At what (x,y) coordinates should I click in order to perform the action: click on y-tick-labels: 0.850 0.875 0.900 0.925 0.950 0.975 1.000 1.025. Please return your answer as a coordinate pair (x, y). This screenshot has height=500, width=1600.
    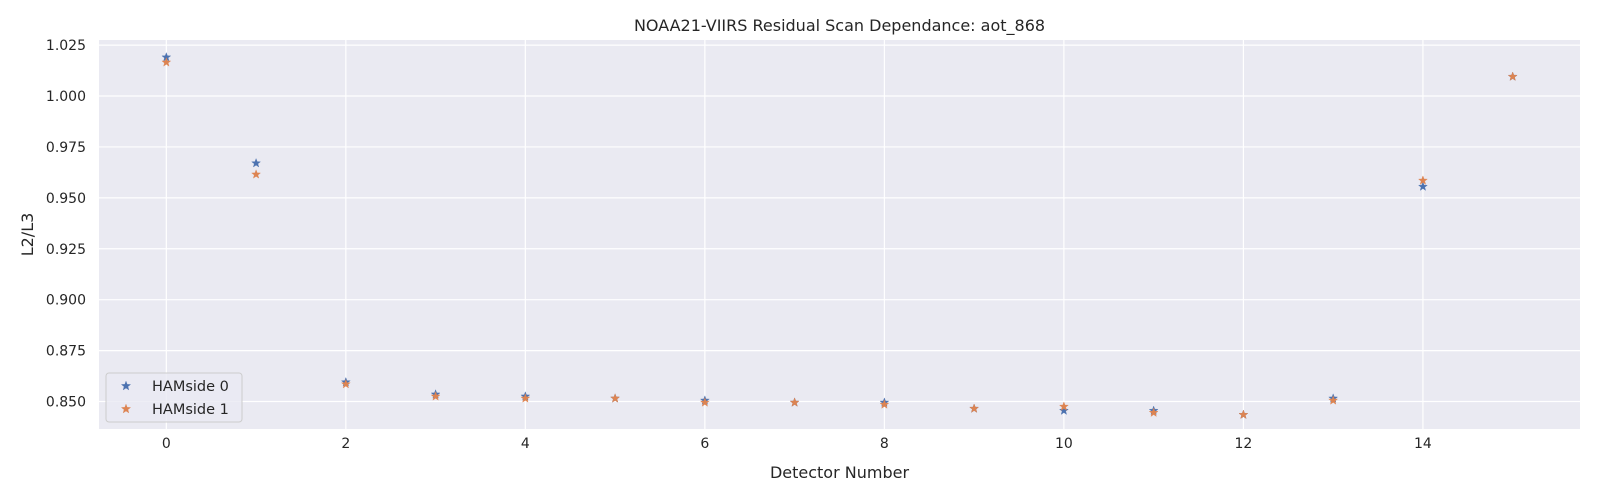
    Looking at the image, I should click on (66, 224).